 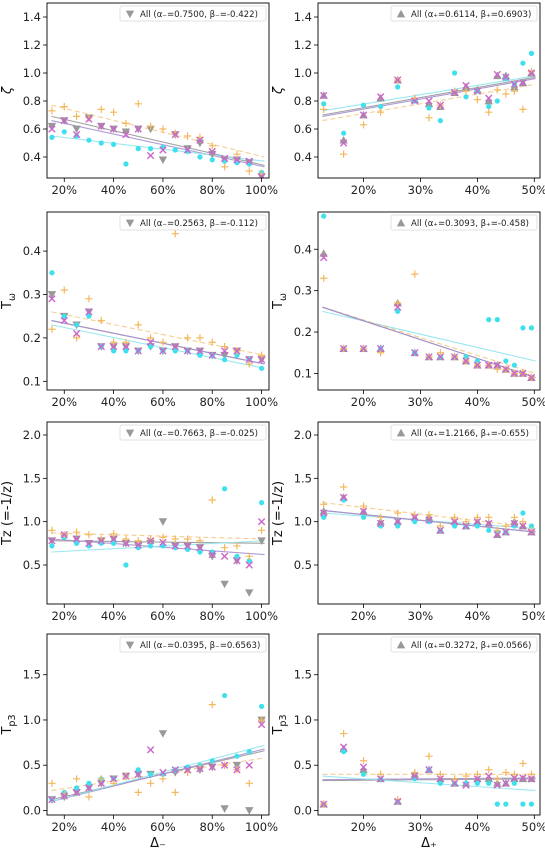 What do you see at coordinates (7, 513) in the screenshot?
I see `y-axis-label: Tz (=-1/z)` at bounding box center [7, 513].